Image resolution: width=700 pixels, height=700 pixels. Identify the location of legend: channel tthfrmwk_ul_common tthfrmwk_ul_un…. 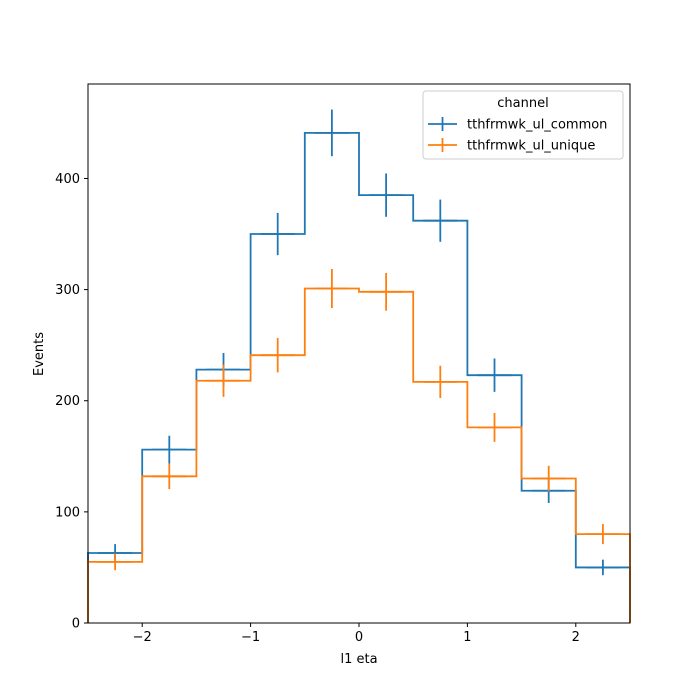
(523, 125).